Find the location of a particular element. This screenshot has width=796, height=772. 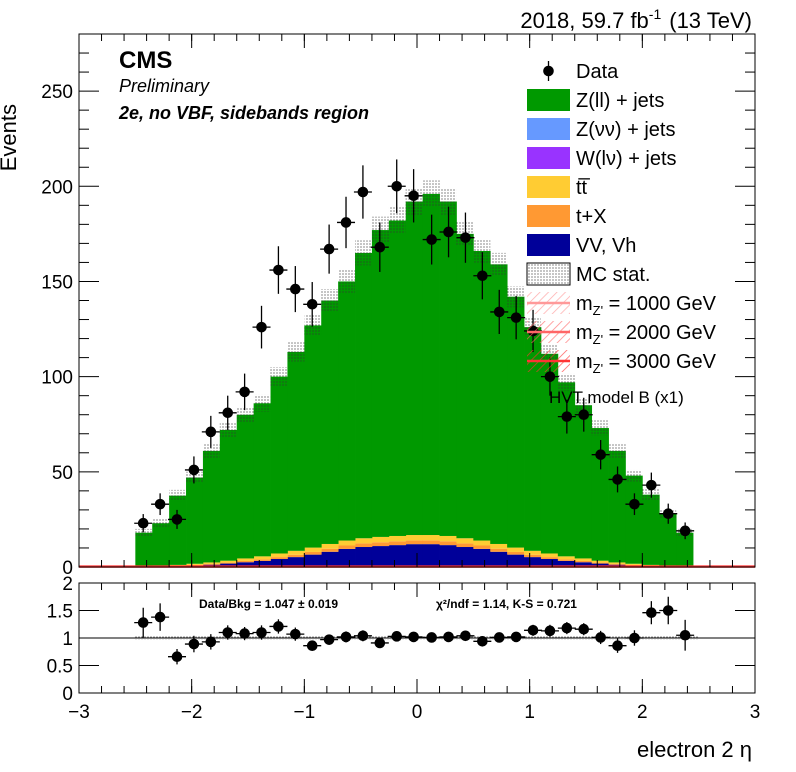

stack-bar-tt--15 is located at coordinates (397, 538).